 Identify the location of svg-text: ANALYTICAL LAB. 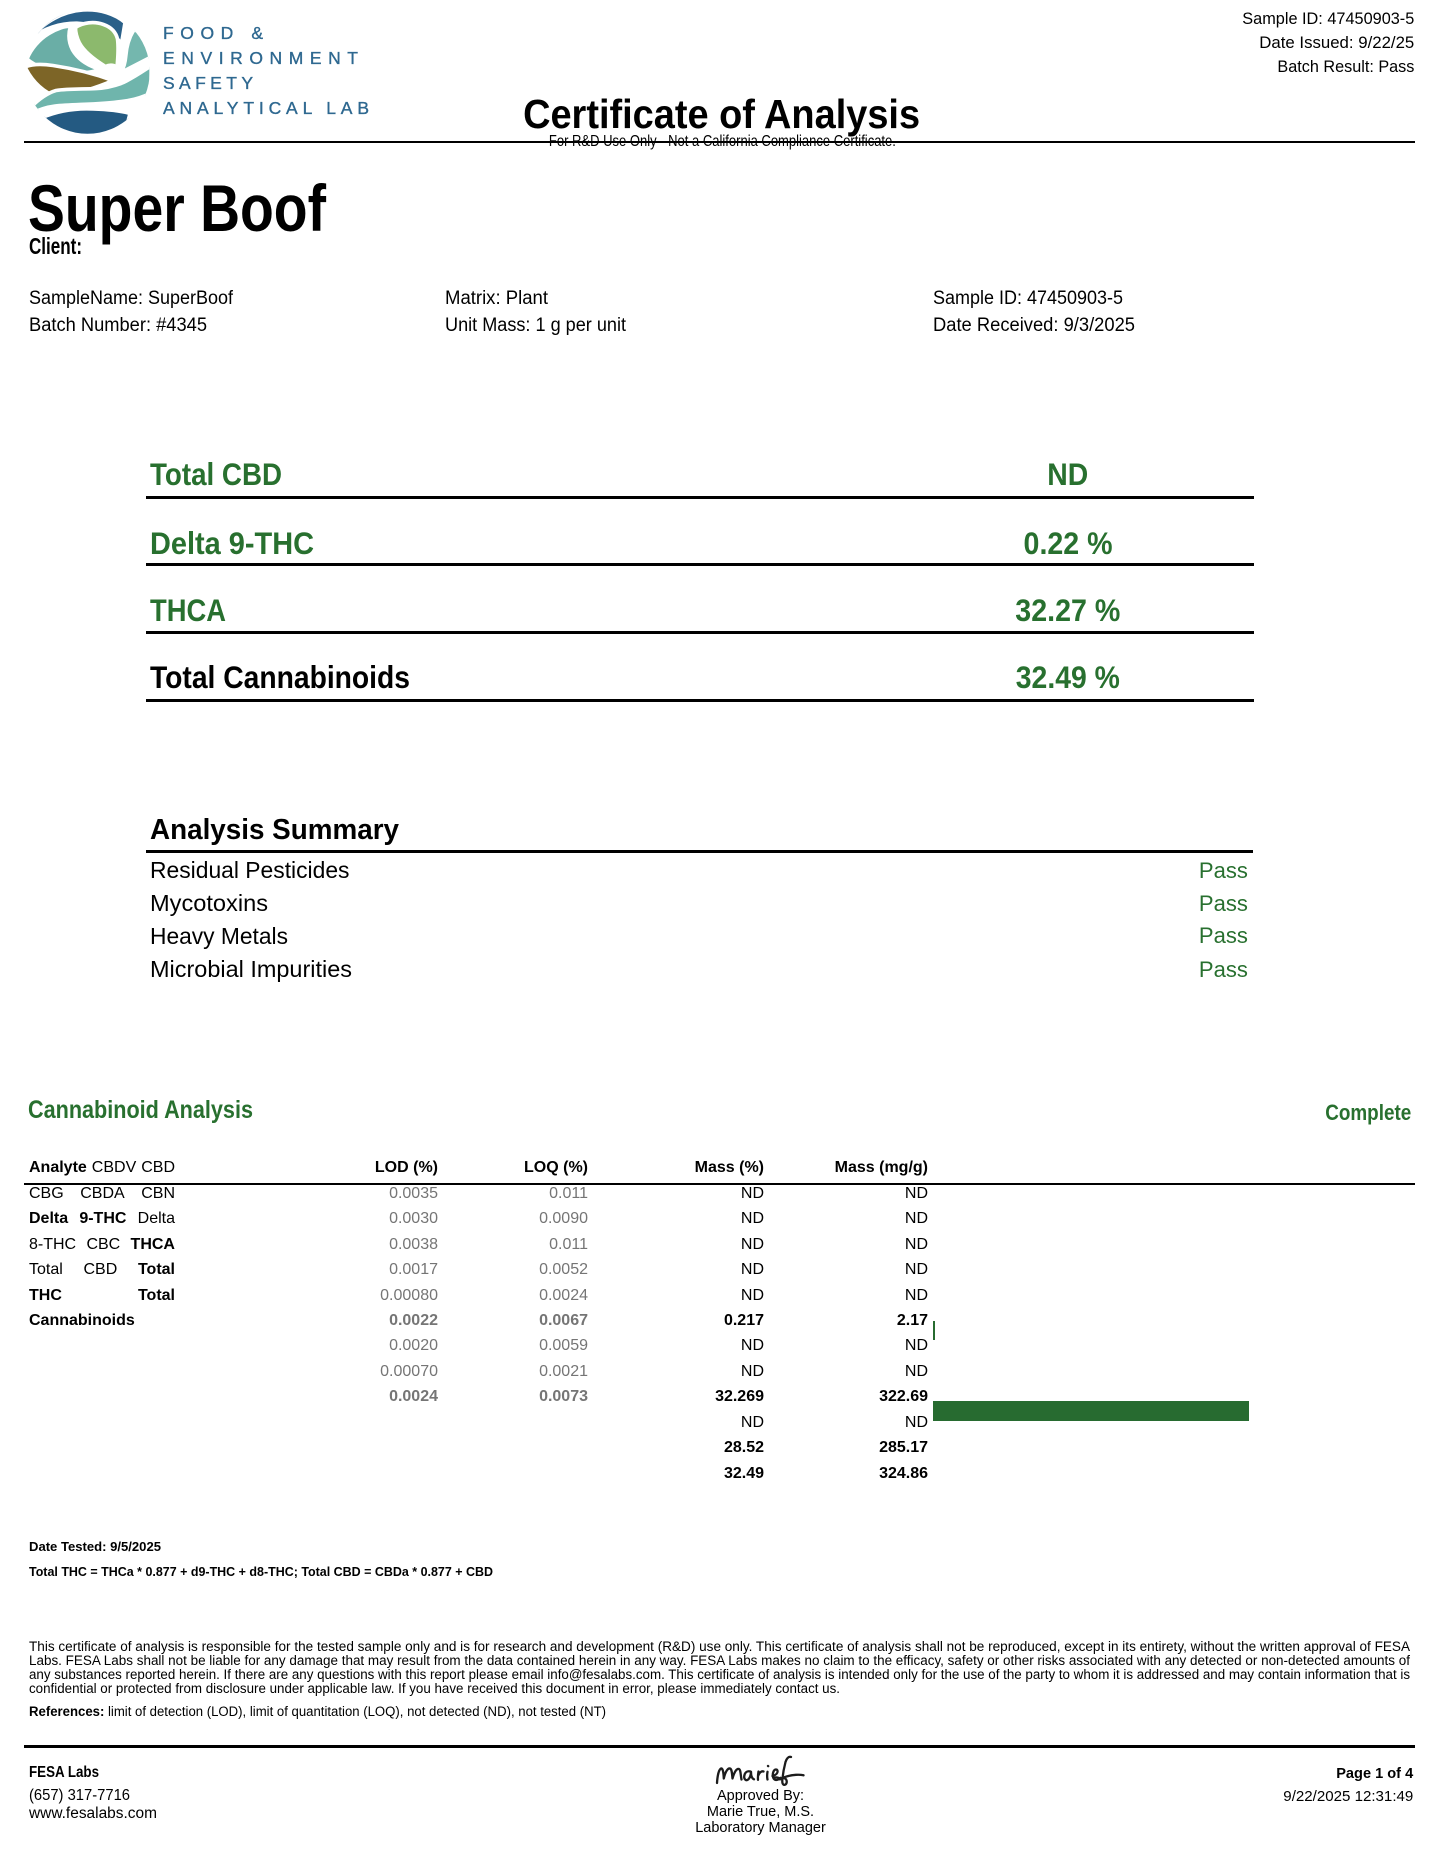
(266, 108).